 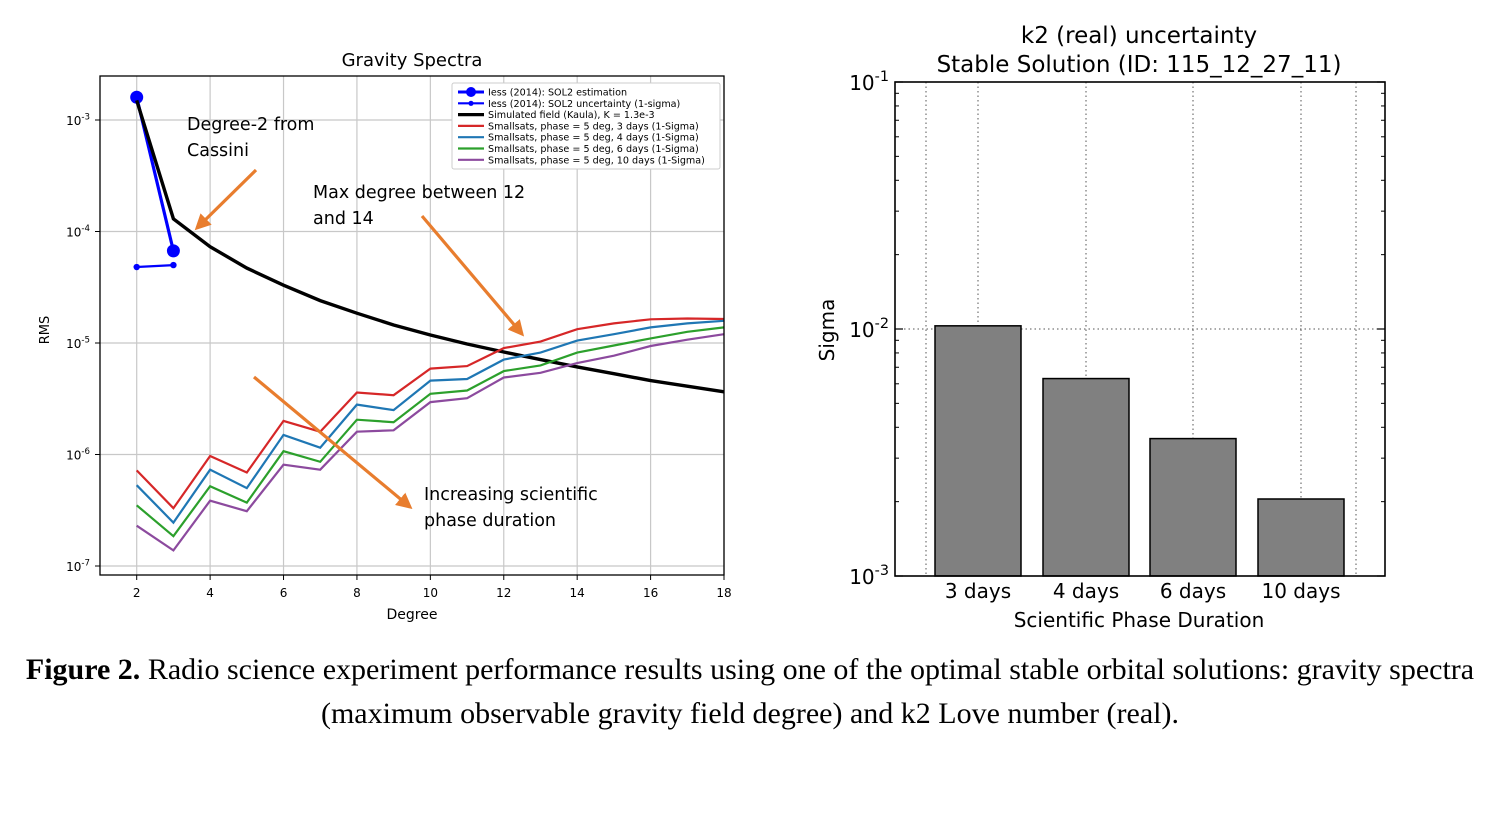 What do you see at coordinates (1139, 620) in the screenshot?
I see `x-axis-label: Scientific Phase Duration` at bounding box center [1139, 620].